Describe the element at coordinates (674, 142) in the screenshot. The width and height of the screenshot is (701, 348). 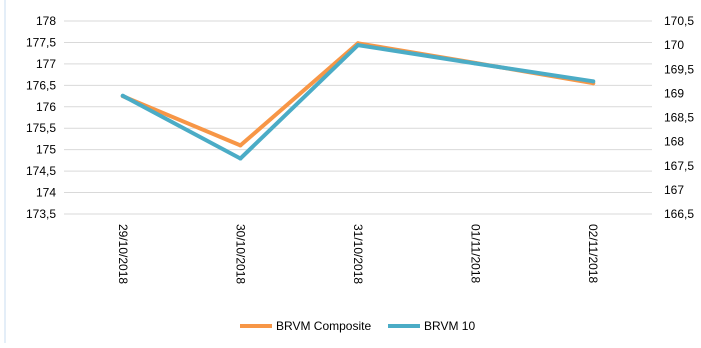
I see `right-y-tick-label: 168` at that location.